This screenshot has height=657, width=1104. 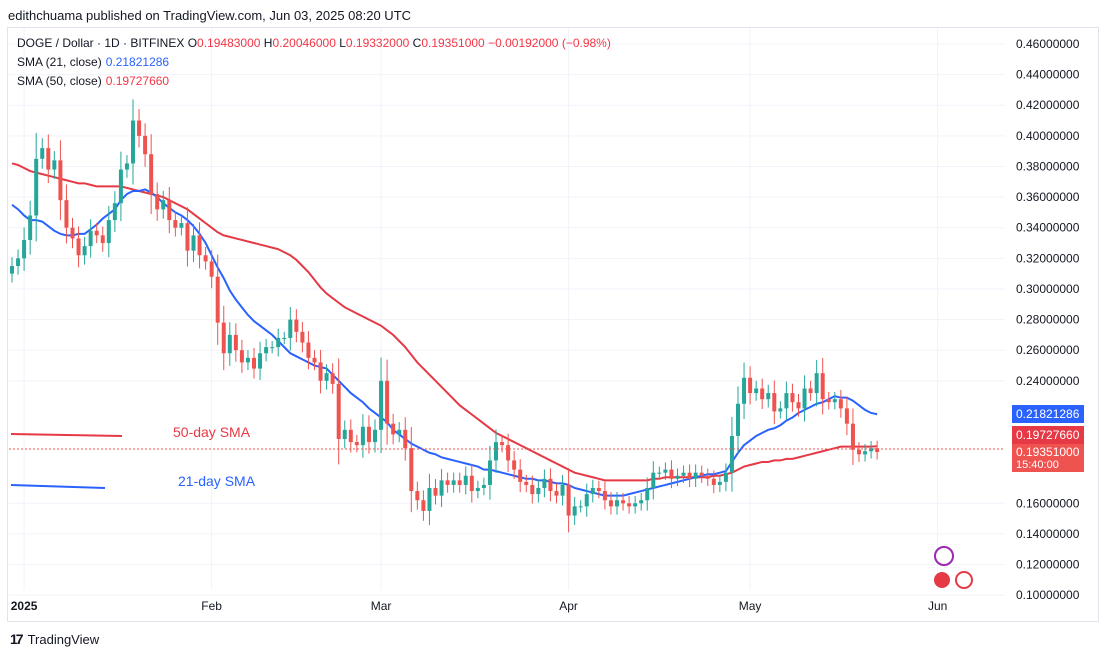 I want to click on y-tick-label: 0.34000000, so click(x=1048, y=228).